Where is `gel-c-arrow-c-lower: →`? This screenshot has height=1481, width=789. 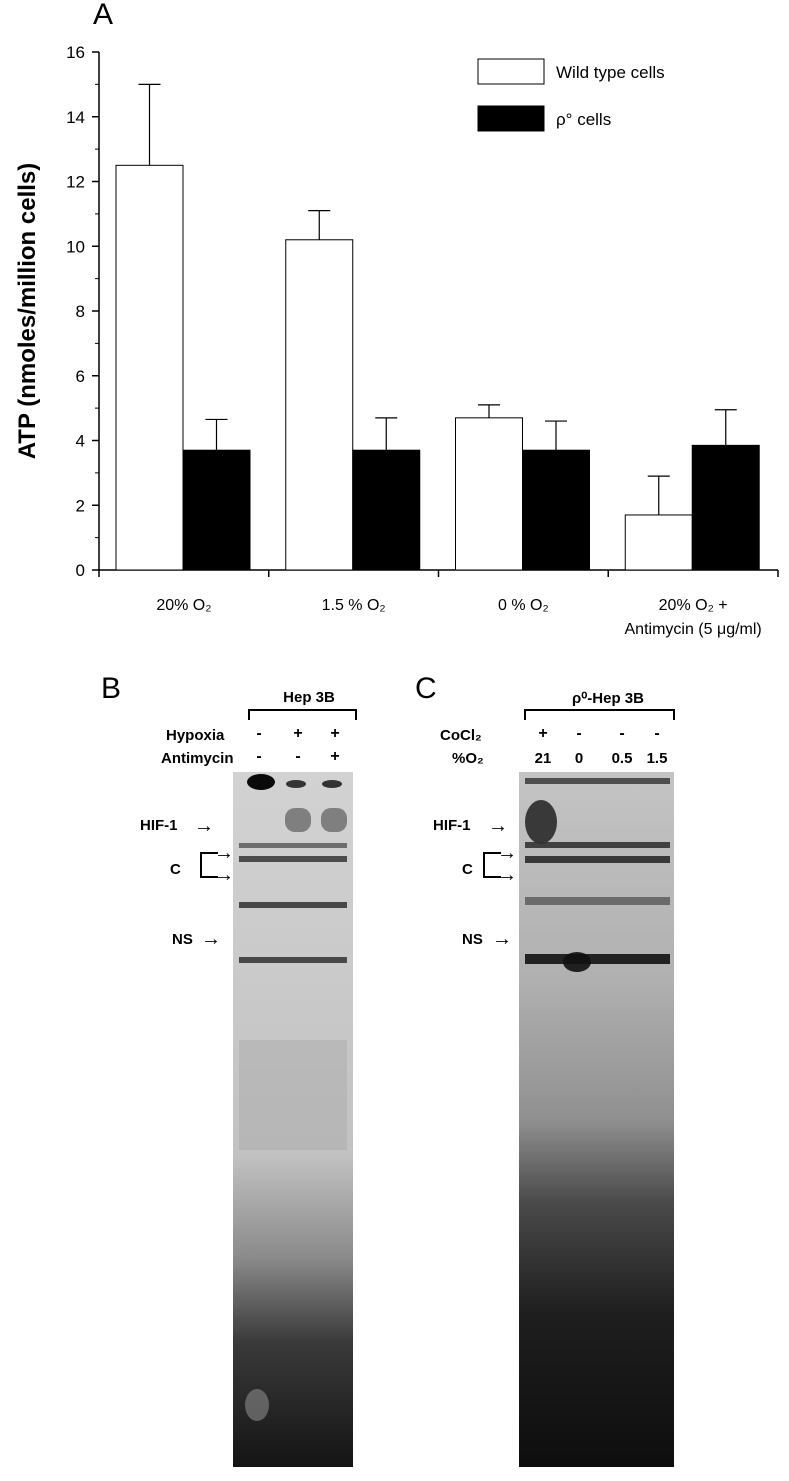 gel-c-arrow-c-lower: → is located at coordinates (507, 875).